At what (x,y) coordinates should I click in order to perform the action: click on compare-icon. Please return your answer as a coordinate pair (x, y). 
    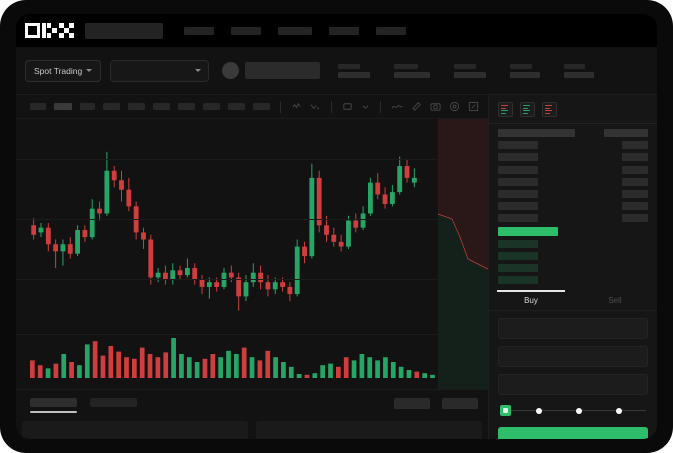
    Looking at the image, I should click on (347, 106).